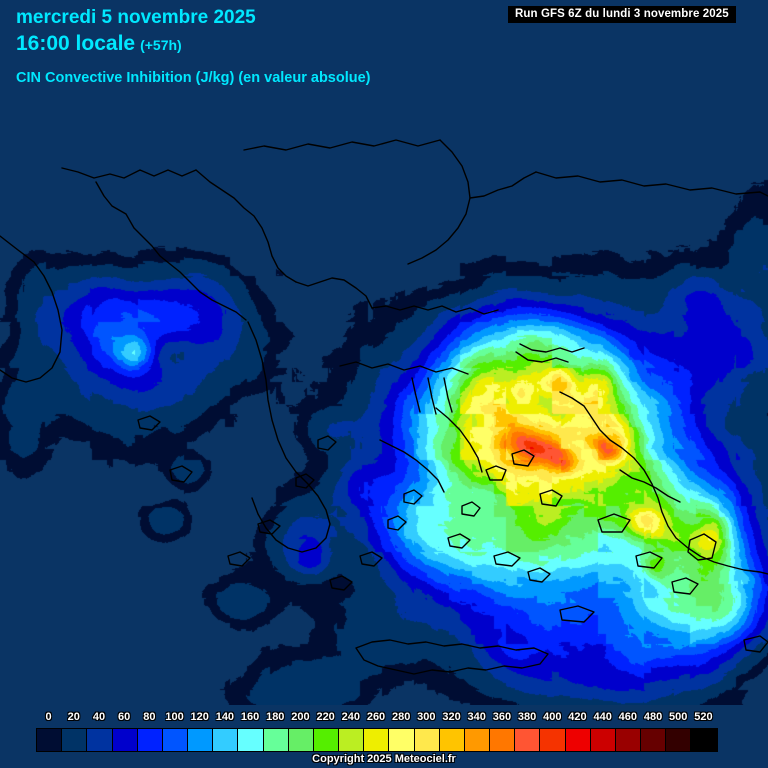 The height and width of the screenshot is (768, 768). What do you see at coordinates (149, 717) in the screenshot?
I see `legend-label: 80` at bounding box center [149, 717].